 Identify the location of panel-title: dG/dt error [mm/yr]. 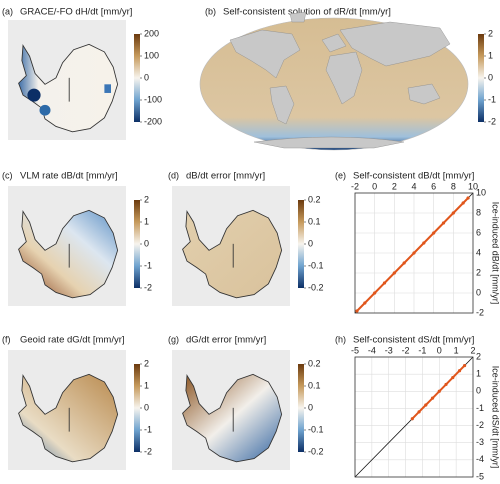
(226, 340).